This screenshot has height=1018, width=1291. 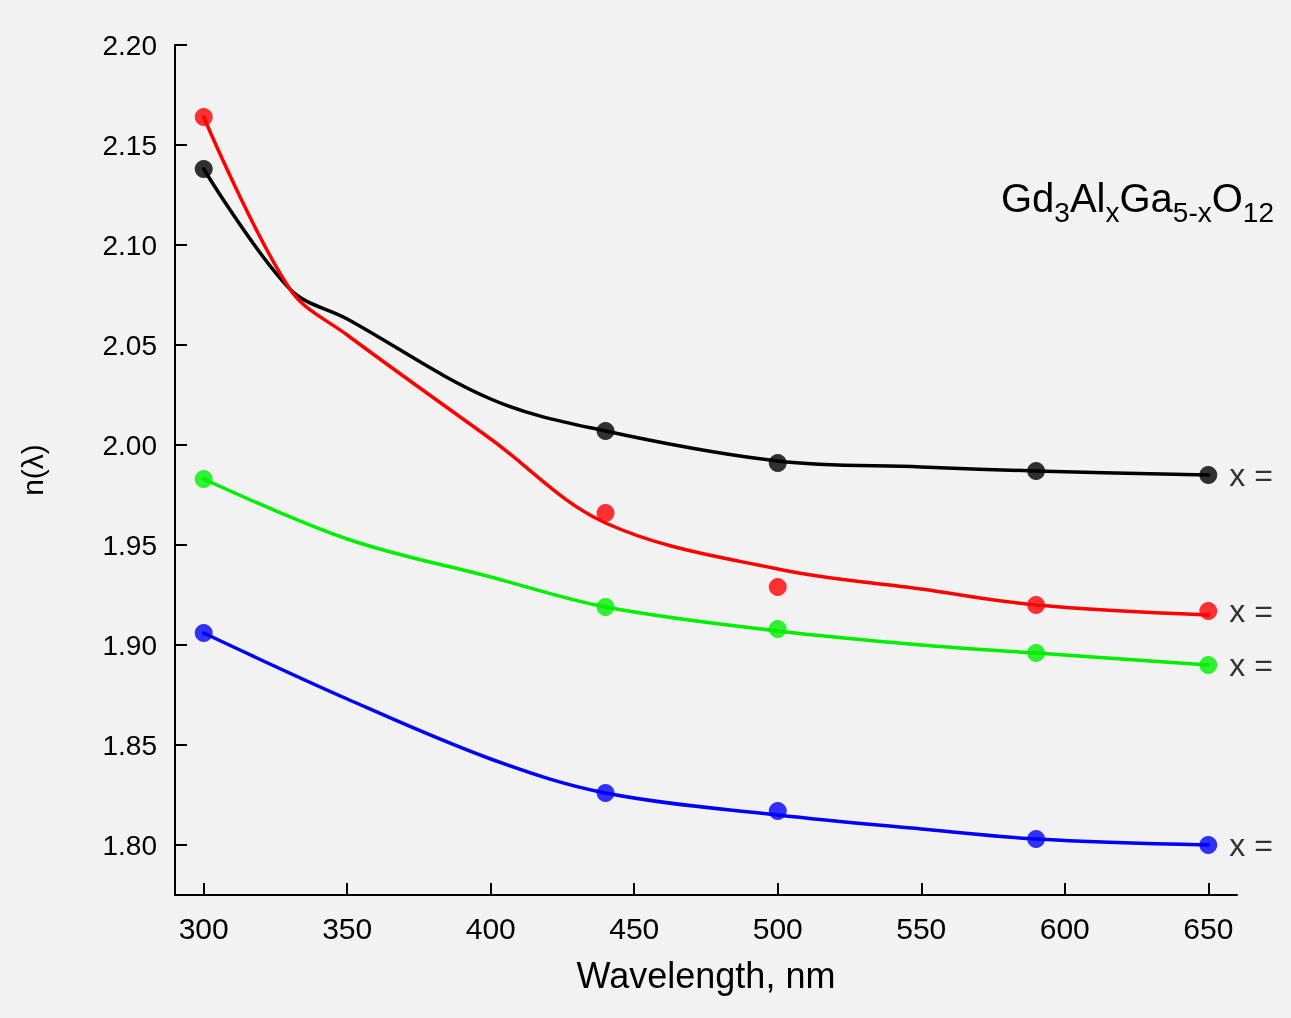 I want to click on x-tick-label: 300, so click(x=203, y=928).